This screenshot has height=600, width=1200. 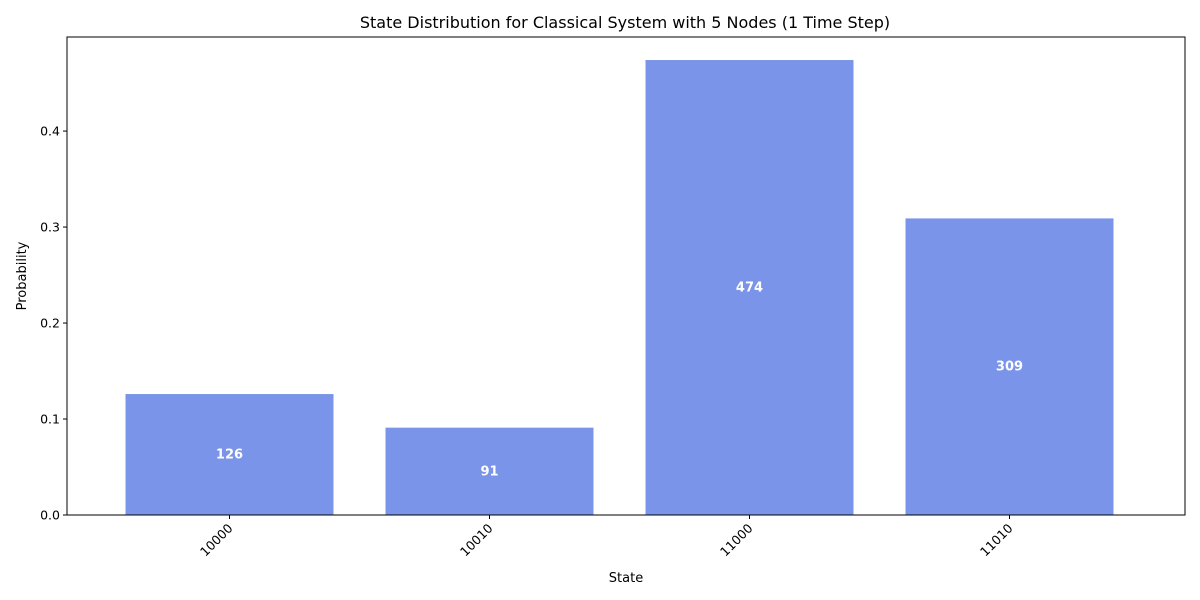 I want to click on y-tick-label: 0.0, so click(x=50, y=515).